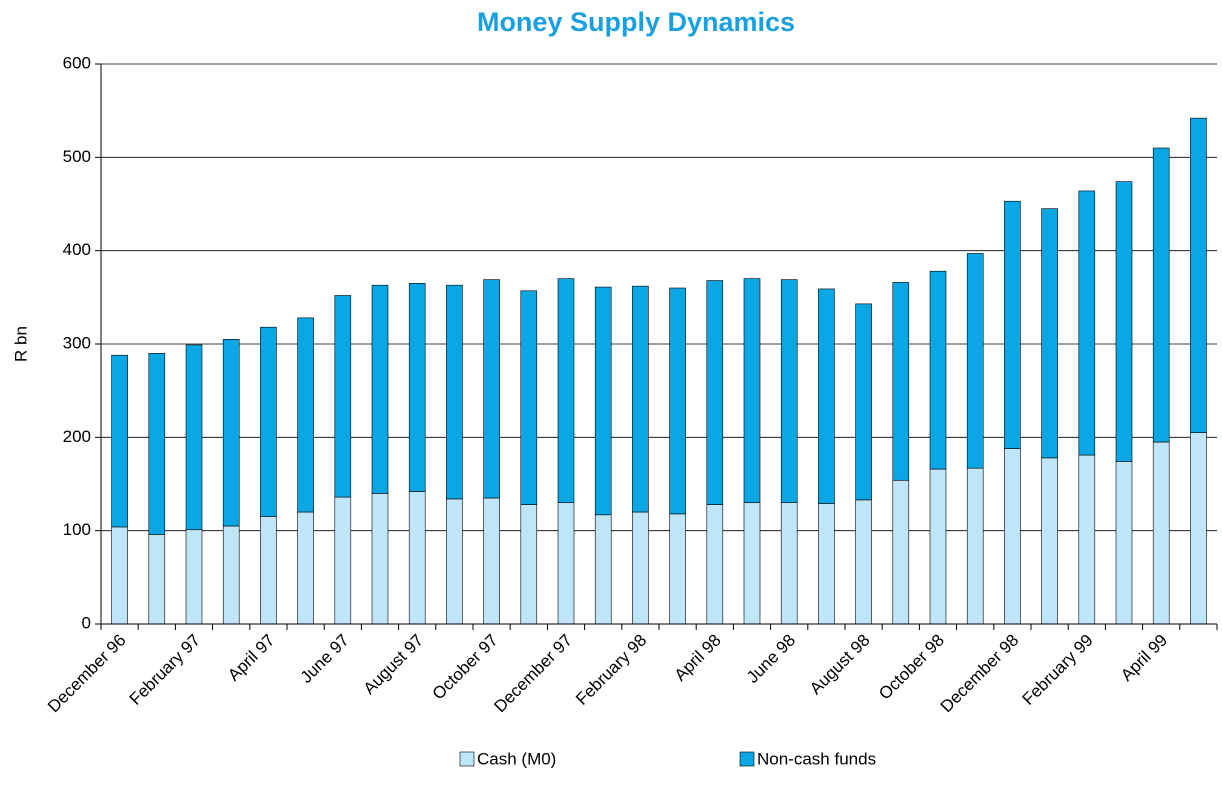 Image resolution: width=1222 pixels, height=807 pixels. I want to click on y-tick-label: 600, so click(77, 62).